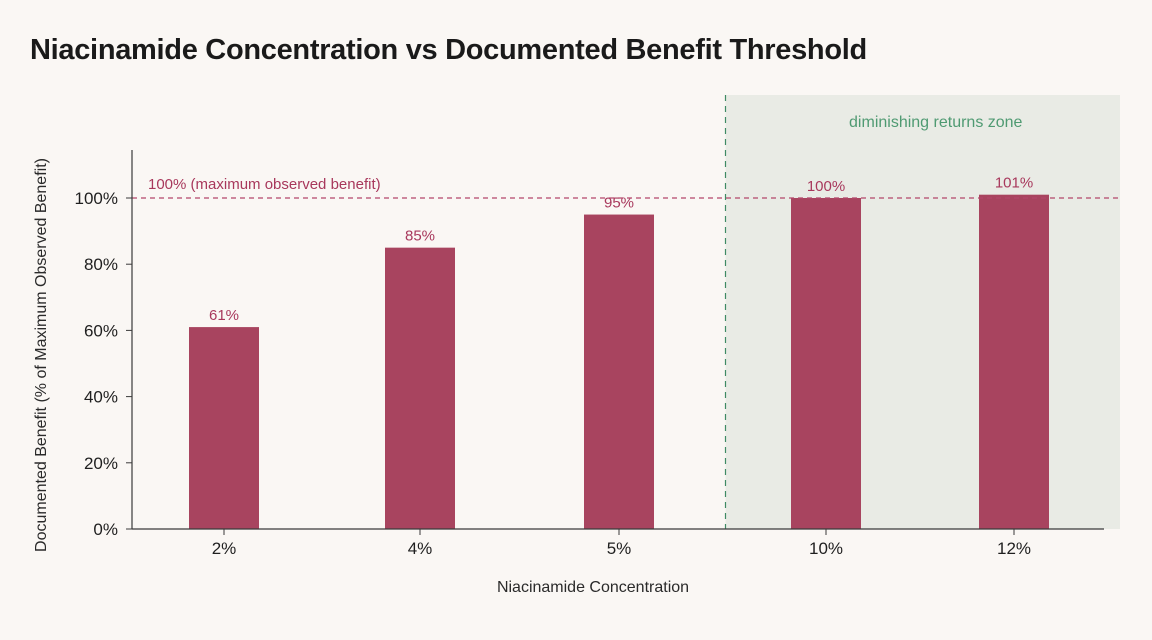  Describe the element at coordinates (619, 548) in the screenshot. I see `x-tick-label: 5%` at that location.